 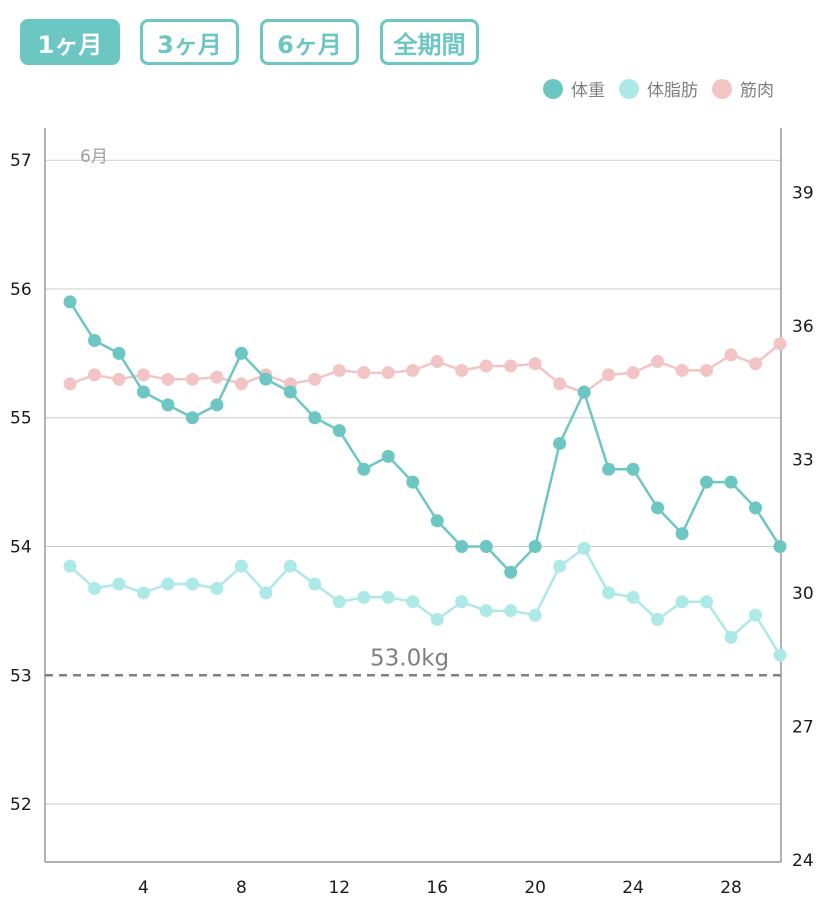 What do you see at coordinates (803, 194) in the screenshot?
I see `right-tick-label: 39` at bounding box center [803, 194].